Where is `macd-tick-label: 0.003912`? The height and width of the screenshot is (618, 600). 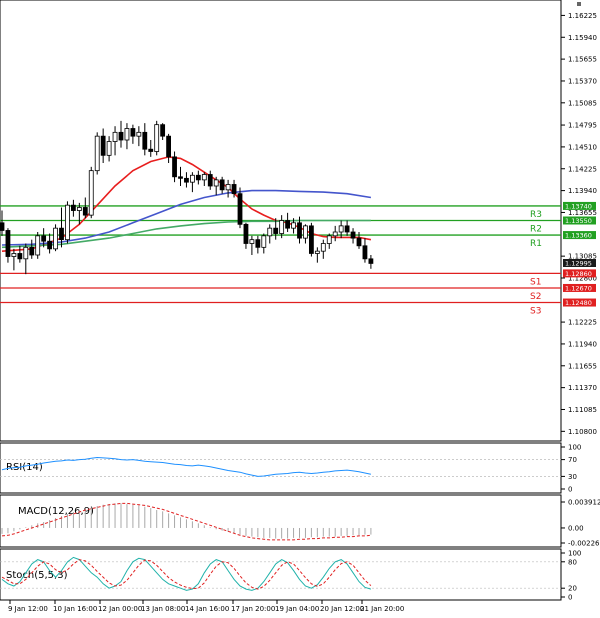 macd-tick-label: 0.003912 is located at coordinates (584, 503).